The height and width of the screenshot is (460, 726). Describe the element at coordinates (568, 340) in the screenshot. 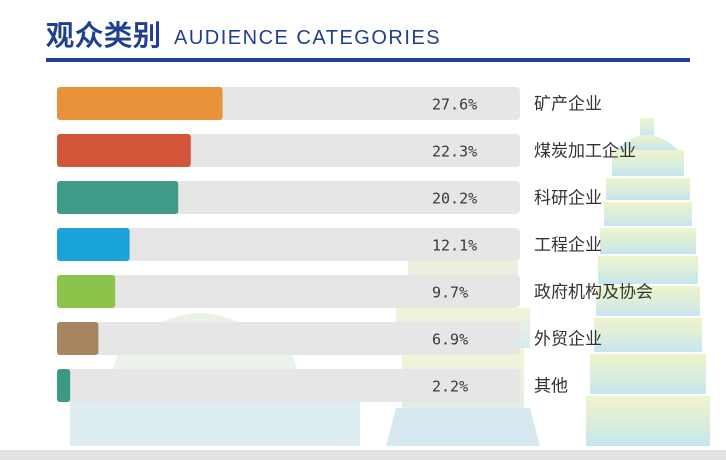

I see `category-label: 外贸企业` at that location.